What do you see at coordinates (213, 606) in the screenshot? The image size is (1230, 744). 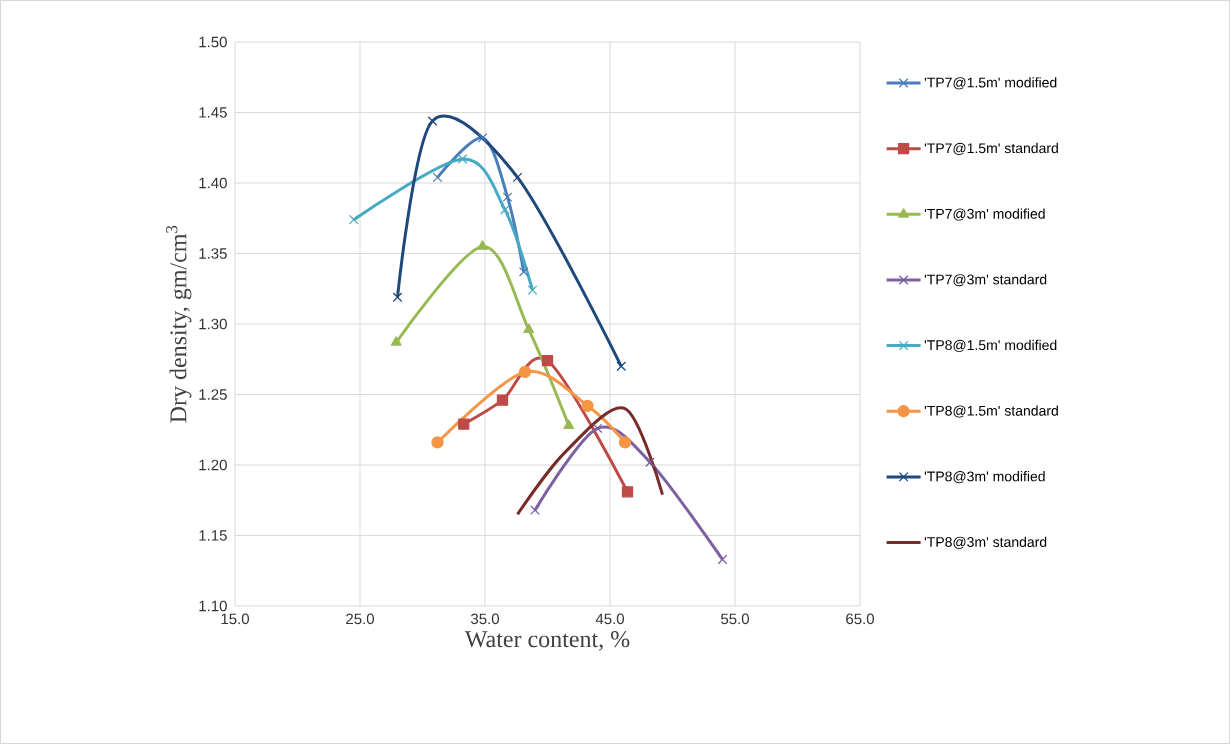 I see `y-tick-label: 1.10` at bounding box center [213, 606].